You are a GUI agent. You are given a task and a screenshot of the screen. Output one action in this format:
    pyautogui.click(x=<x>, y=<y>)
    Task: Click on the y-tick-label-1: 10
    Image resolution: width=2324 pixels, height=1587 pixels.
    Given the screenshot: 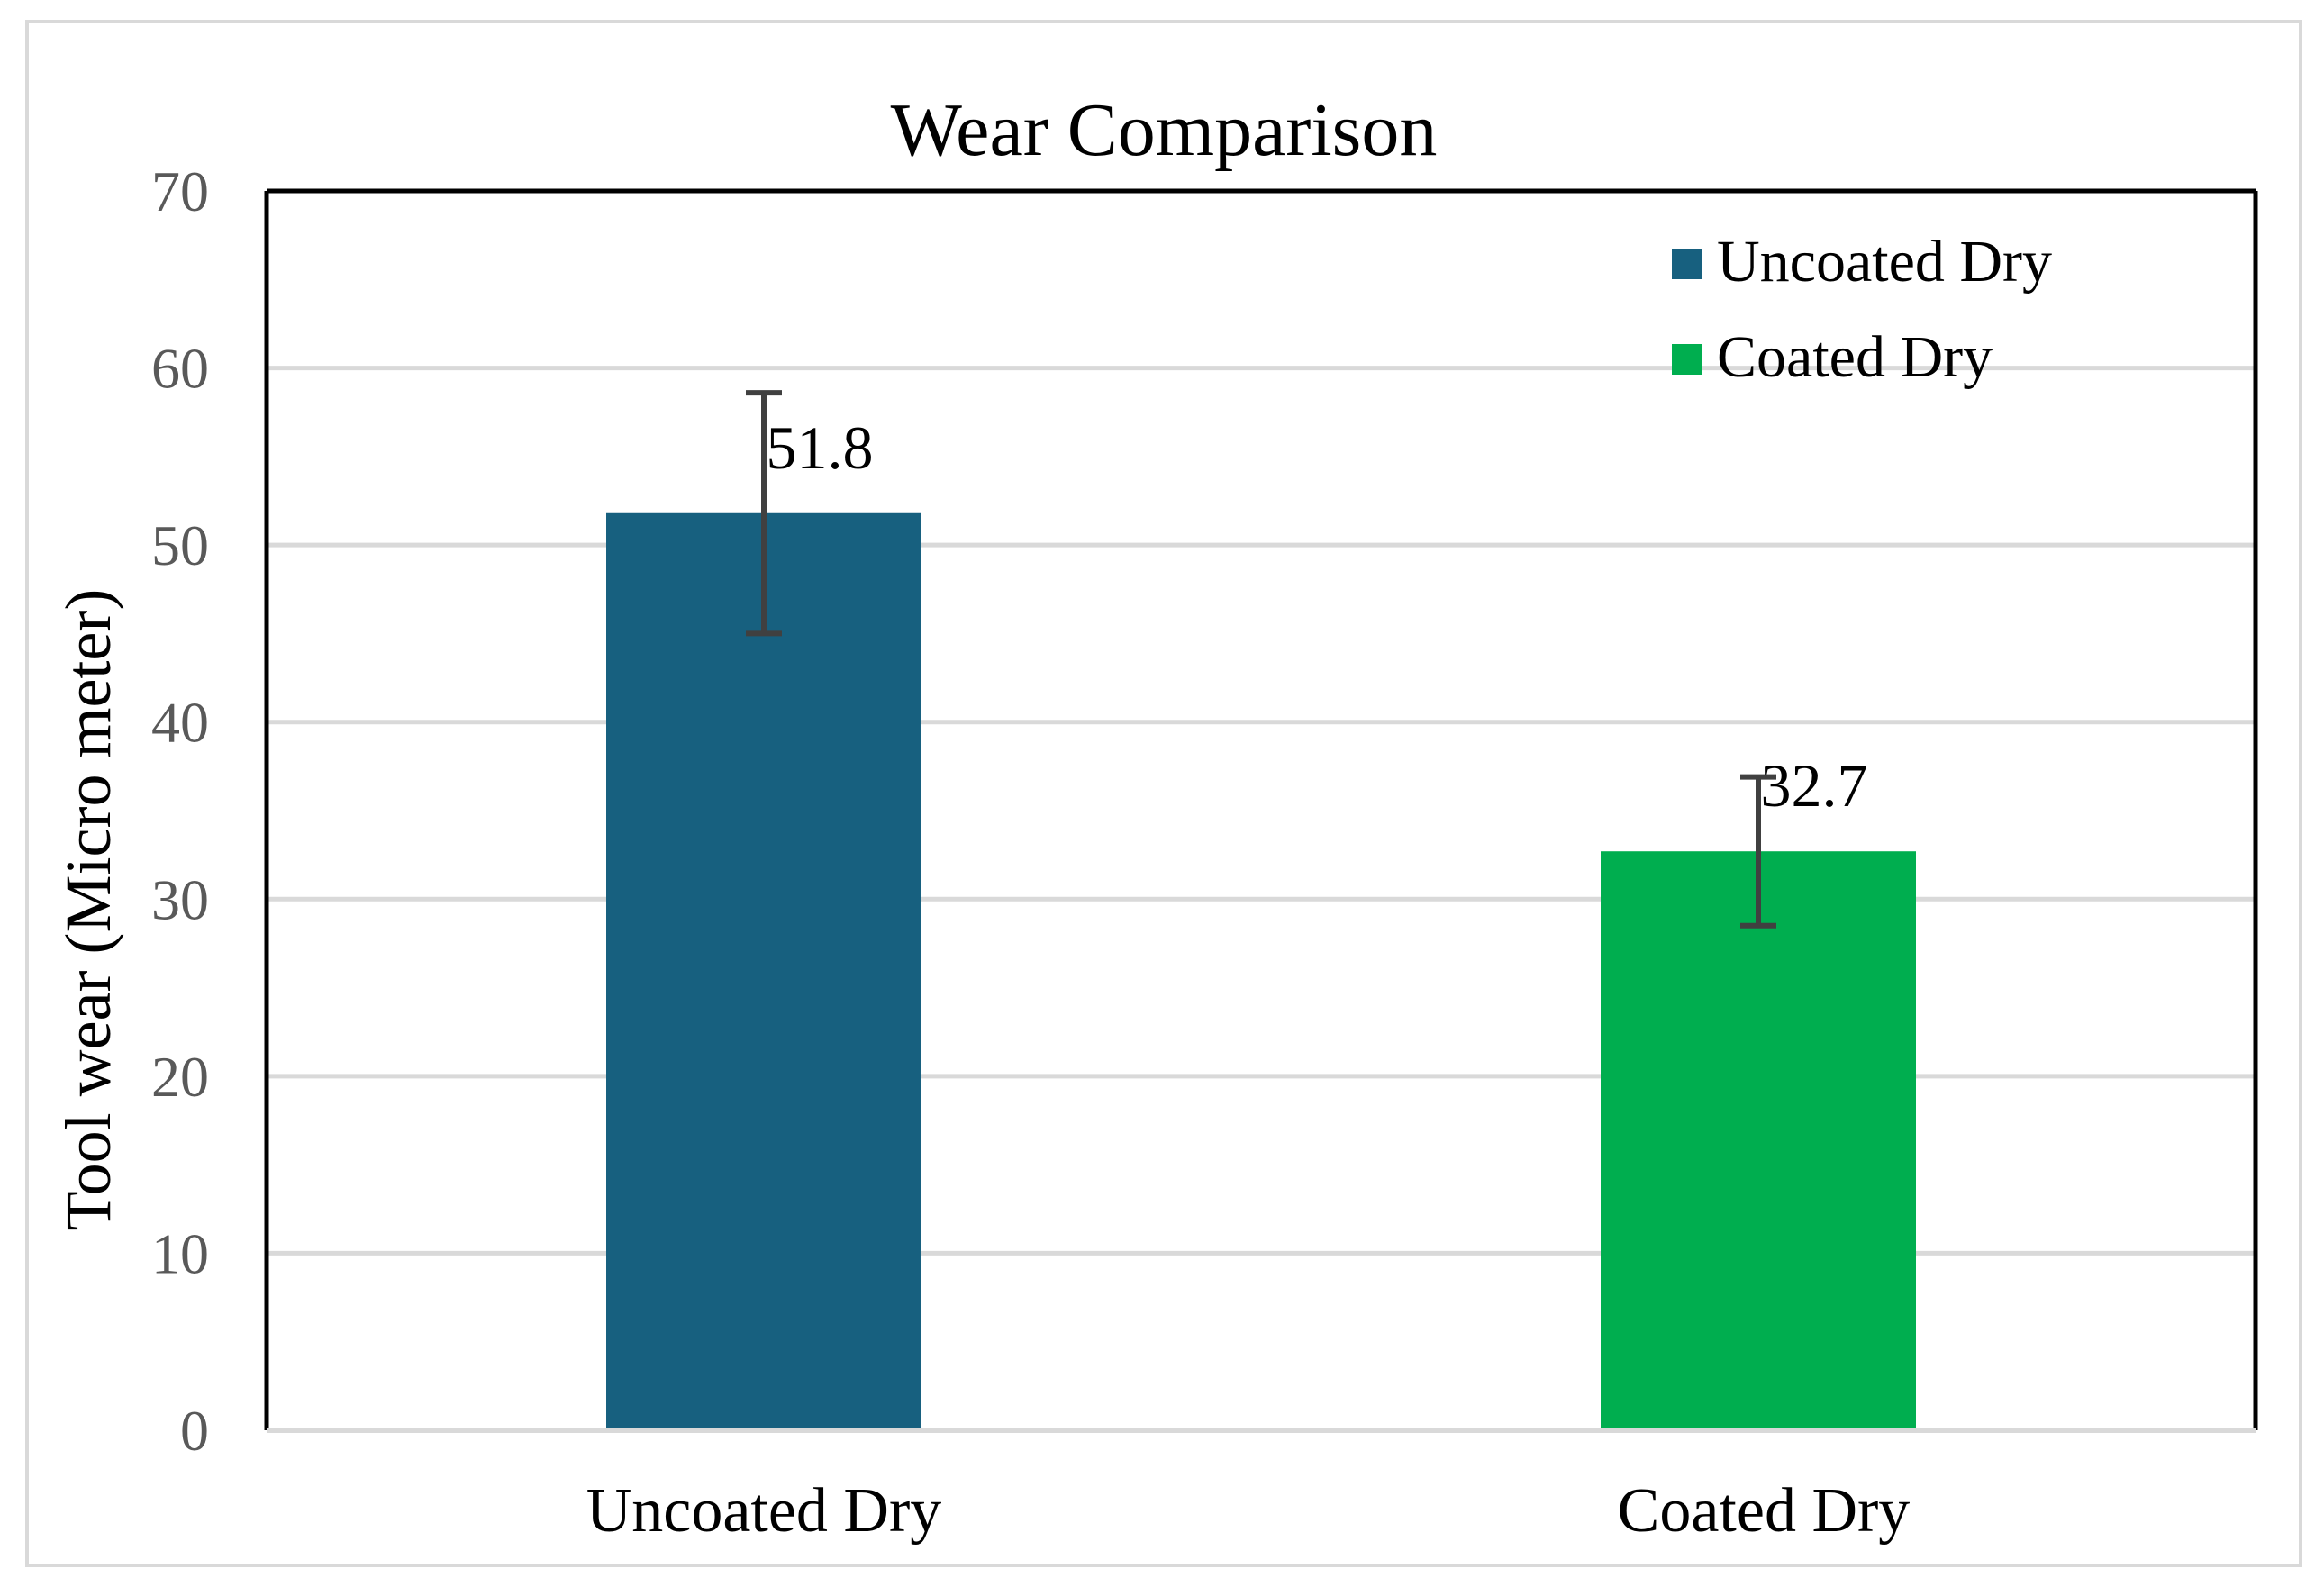 What is the action you would take?
    pyautogui.click(x=180, y=1253)
    